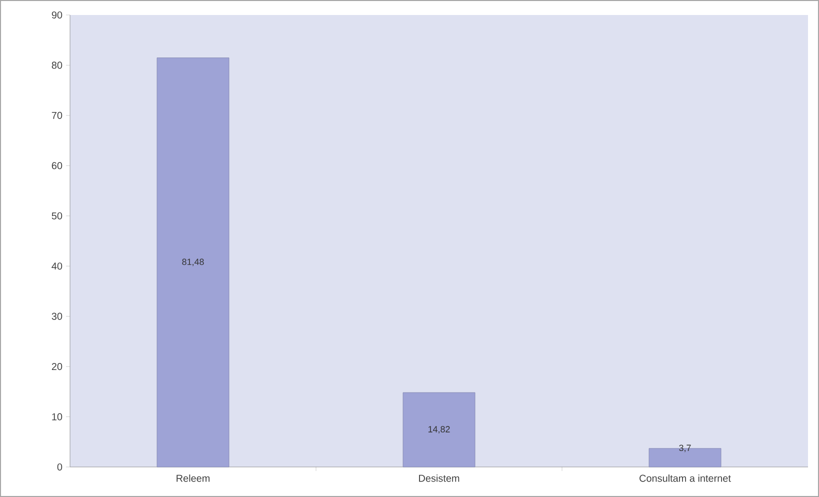  I want to click on data-label: 81,48, so click(193, 262).